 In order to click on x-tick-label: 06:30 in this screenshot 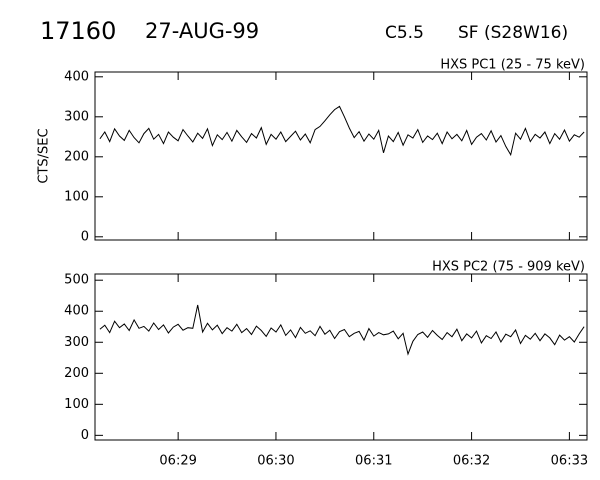, I will do `click(275, 461)`.